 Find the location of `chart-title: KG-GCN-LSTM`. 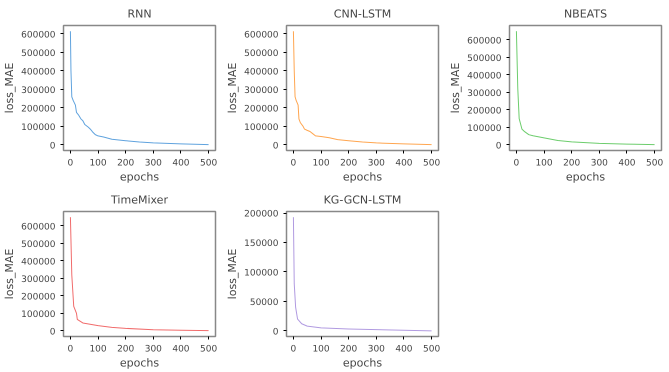

chart-title: KG-GCN-LSTM is located at coordinates (363, 200).